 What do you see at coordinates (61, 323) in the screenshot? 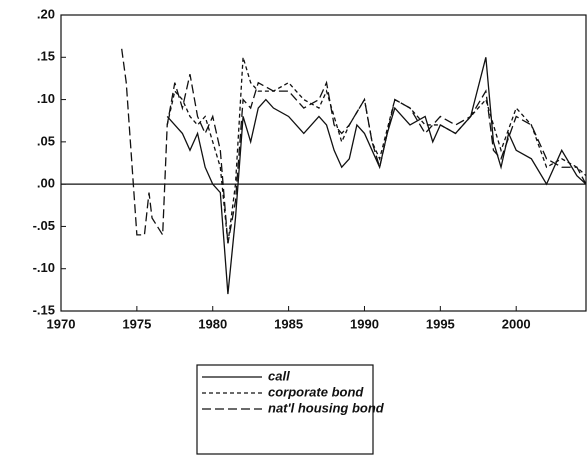
I see `x-tick-label: 1970` at bounding box center [61, 323].